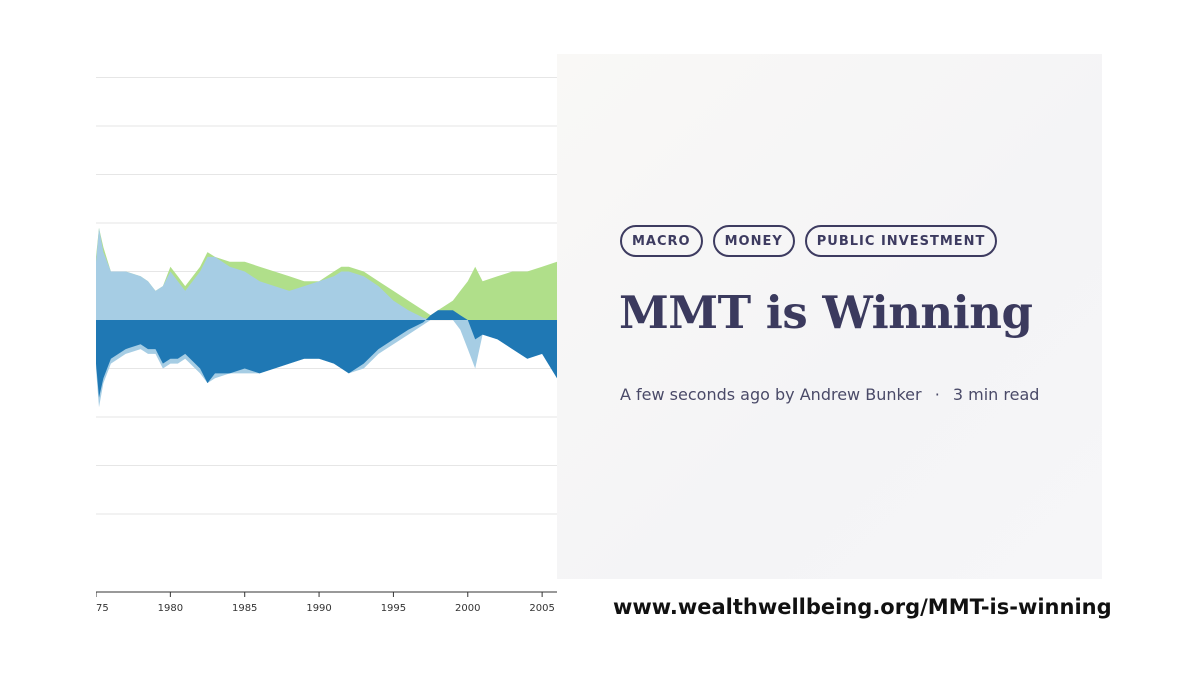  I want to click on x-tick-label: 1975, so click(102, 608).